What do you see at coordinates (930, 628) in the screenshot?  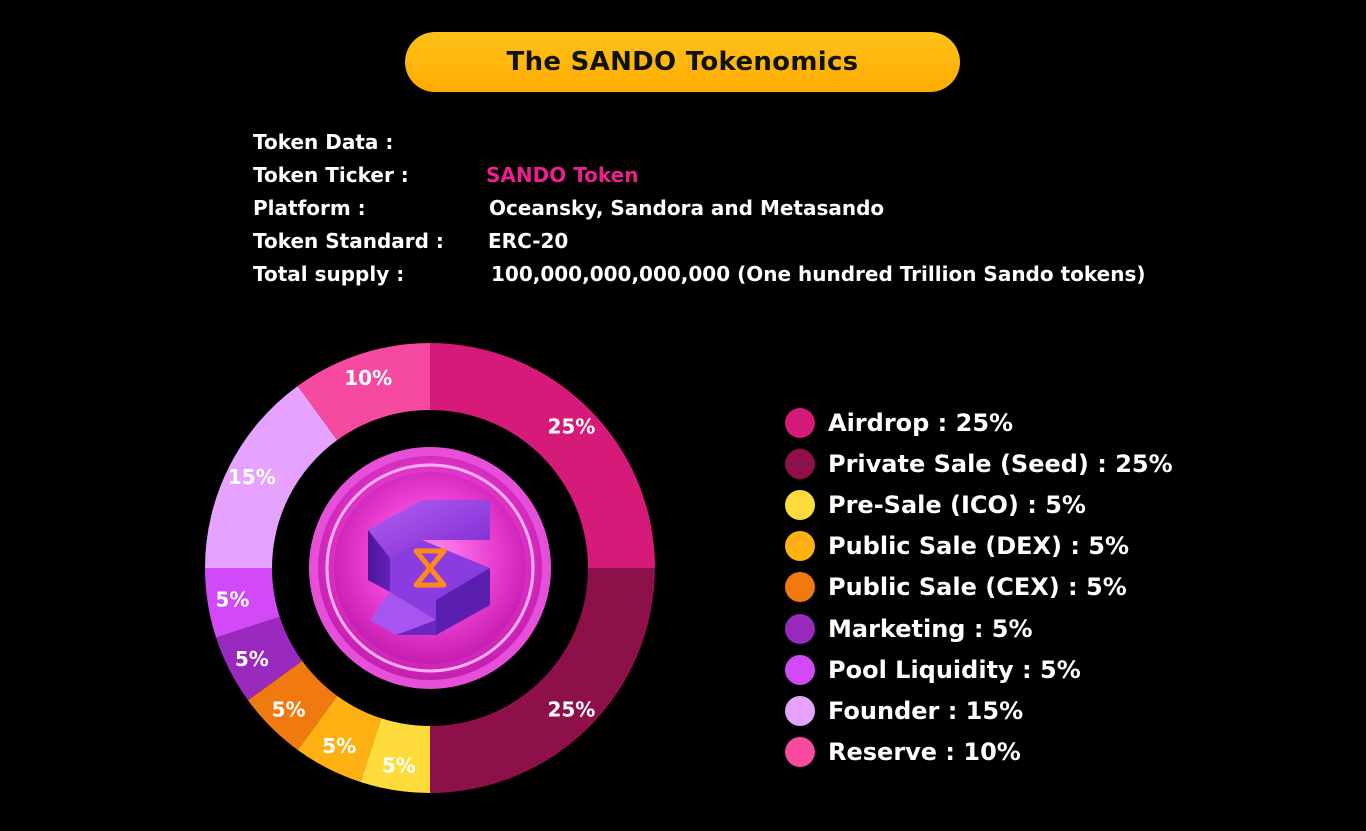 I see `legend-label: Marketing : 5%` at bounding box center [930, 628].